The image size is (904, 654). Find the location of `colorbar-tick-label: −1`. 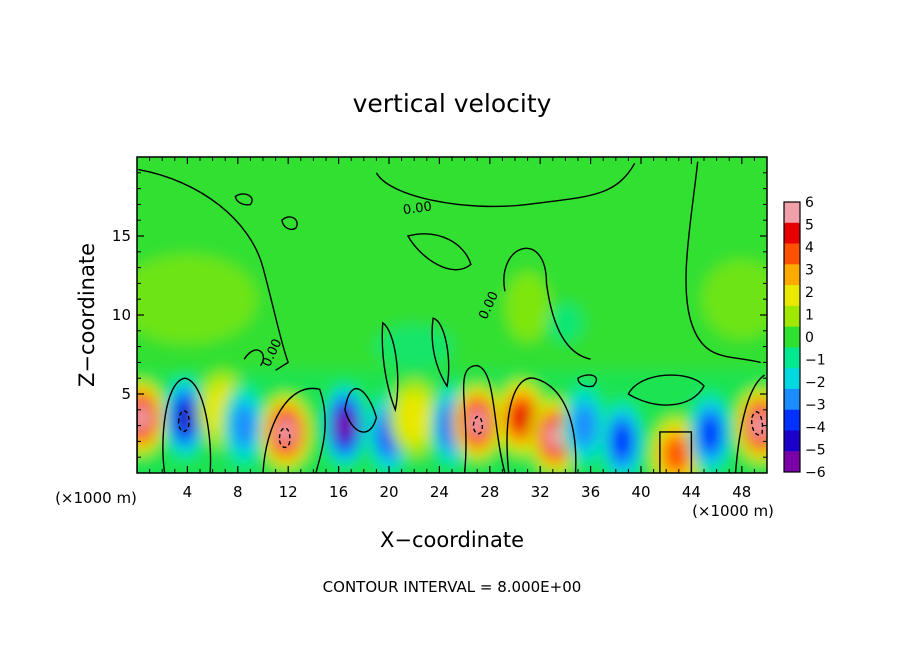

colorbar-tick-label: −1 is located at coordinates (815, 361).